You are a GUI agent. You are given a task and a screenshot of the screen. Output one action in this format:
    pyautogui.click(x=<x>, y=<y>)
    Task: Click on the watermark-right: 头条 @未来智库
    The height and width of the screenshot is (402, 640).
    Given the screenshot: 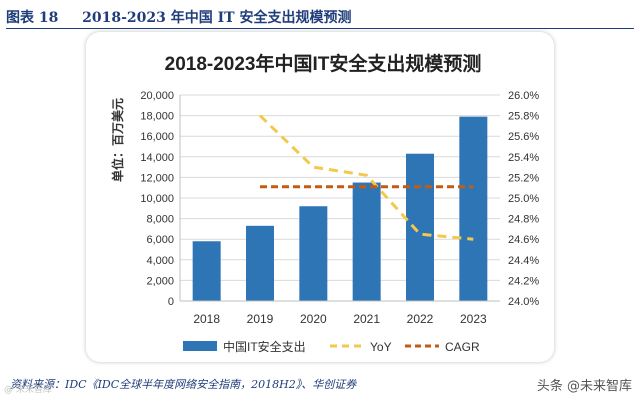 What is the action you would take?
    pyautogui.click(x=584, y=384)
    